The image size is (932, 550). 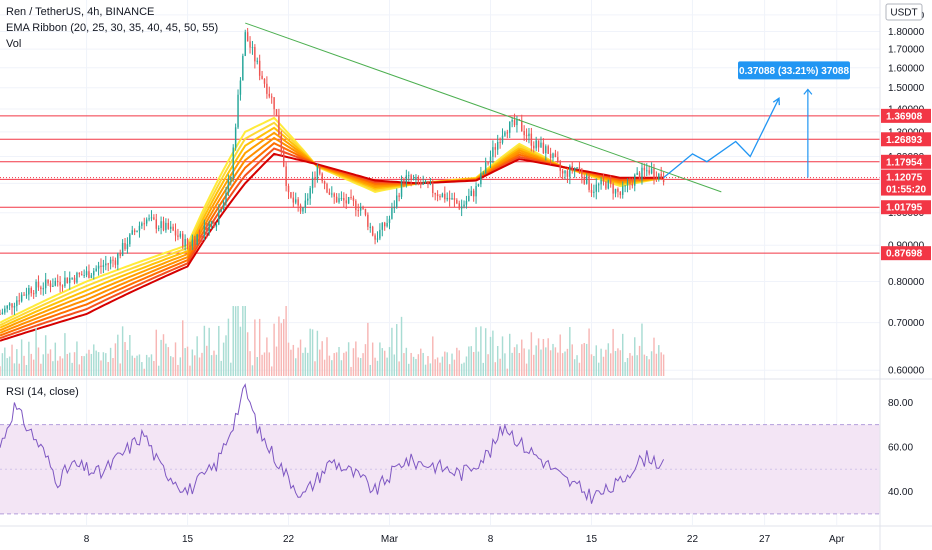 What do you see at coordinates (906, 282) in the screenshot?
I see `price-tick-label: 0.80000` at bounding box center [906, 282].